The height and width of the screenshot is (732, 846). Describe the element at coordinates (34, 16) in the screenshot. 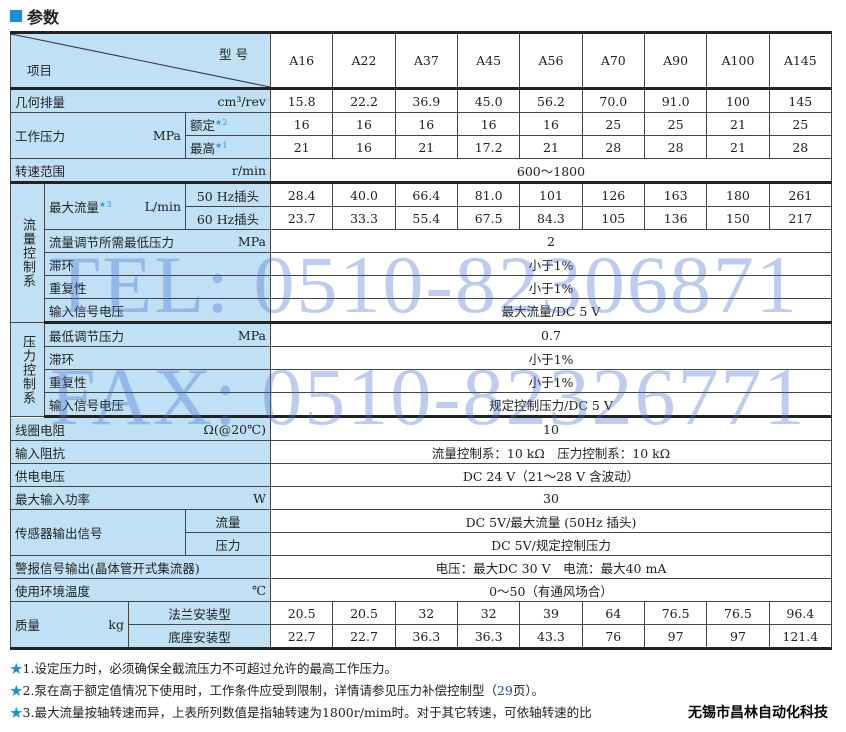

I see `section-title: 参数` at that location.